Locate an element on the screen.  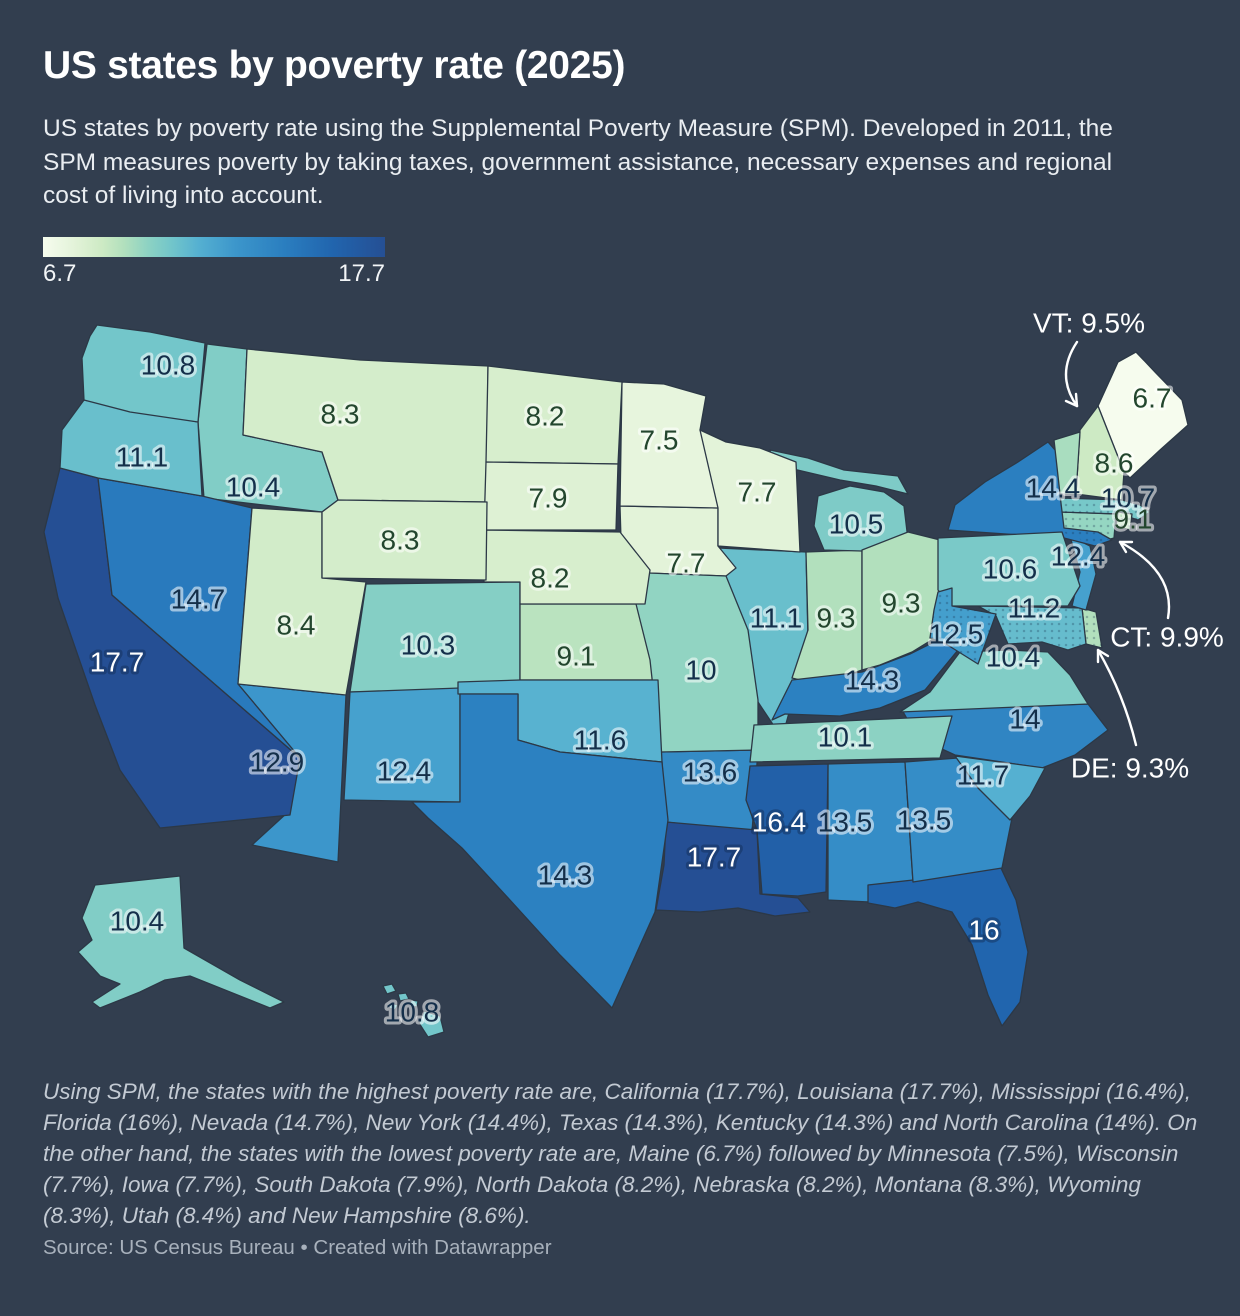
state-VA is located at coordinates (994, 681).